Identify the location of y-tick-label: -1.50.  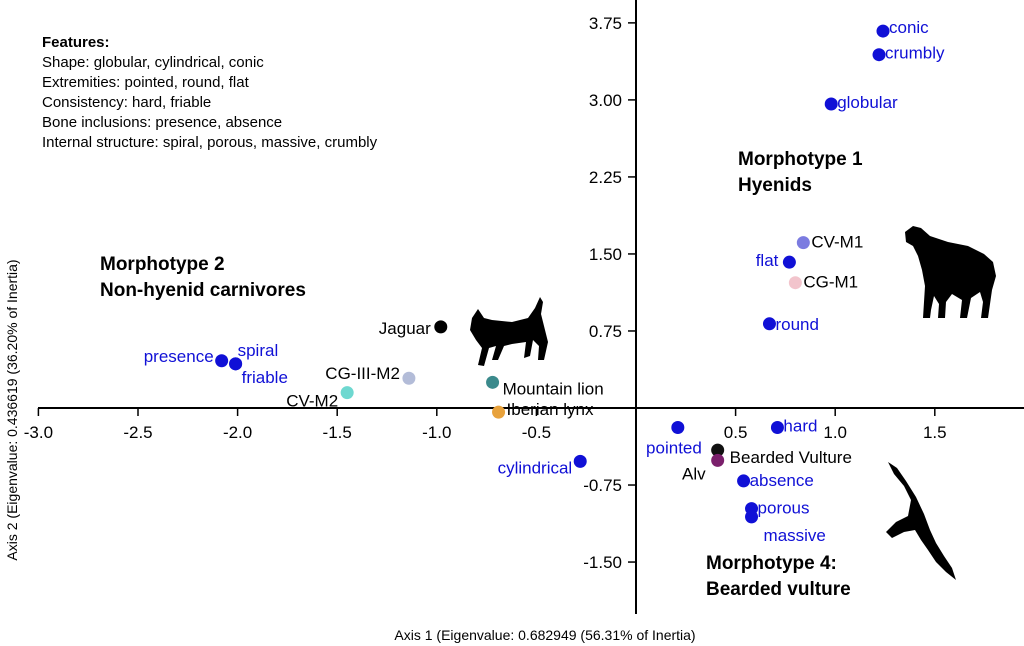
(602, 562).